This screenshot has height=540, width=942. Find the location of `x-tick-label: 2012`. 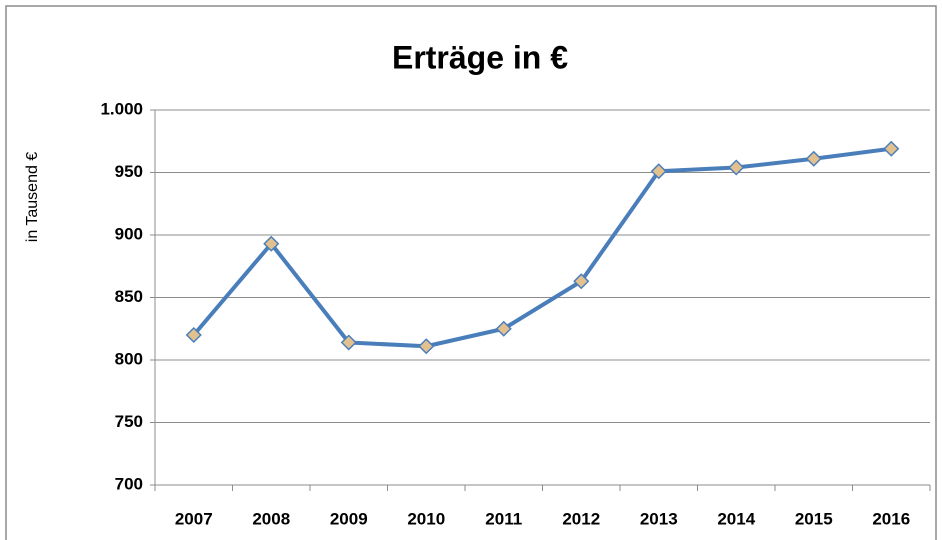

x-tick-label: 2012 is located at coordinates (581, 518).